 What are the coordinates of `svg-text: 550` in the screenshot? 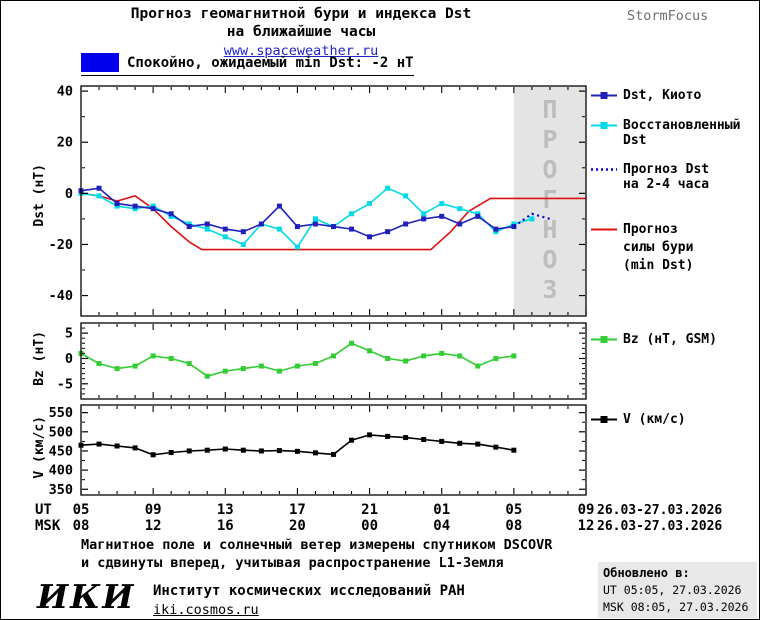 It's located at (61, 413).